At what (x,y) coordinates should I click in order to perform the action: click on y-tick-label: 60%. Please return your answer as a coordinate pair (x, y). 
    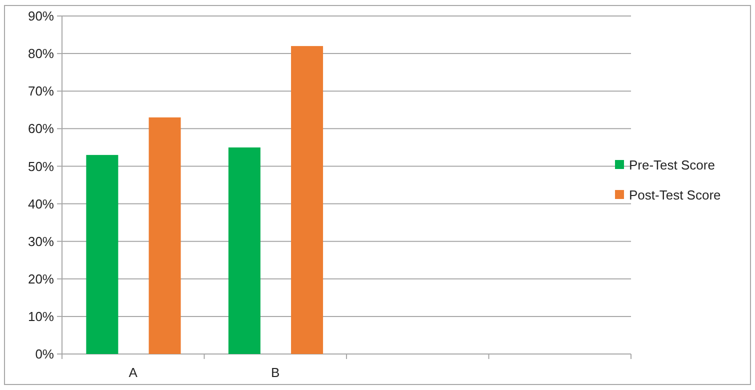
    Looking at the image, I should click on (41, 128).